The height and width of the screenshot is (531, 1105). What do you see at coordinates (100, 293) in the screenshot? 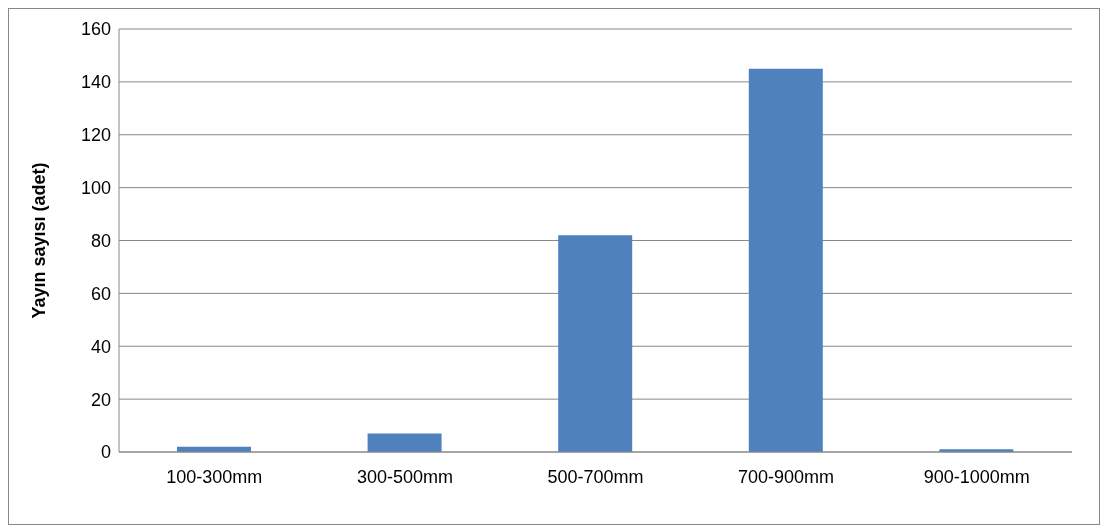
I see `y-tick-label: 60` at bounding box center [100, 293].